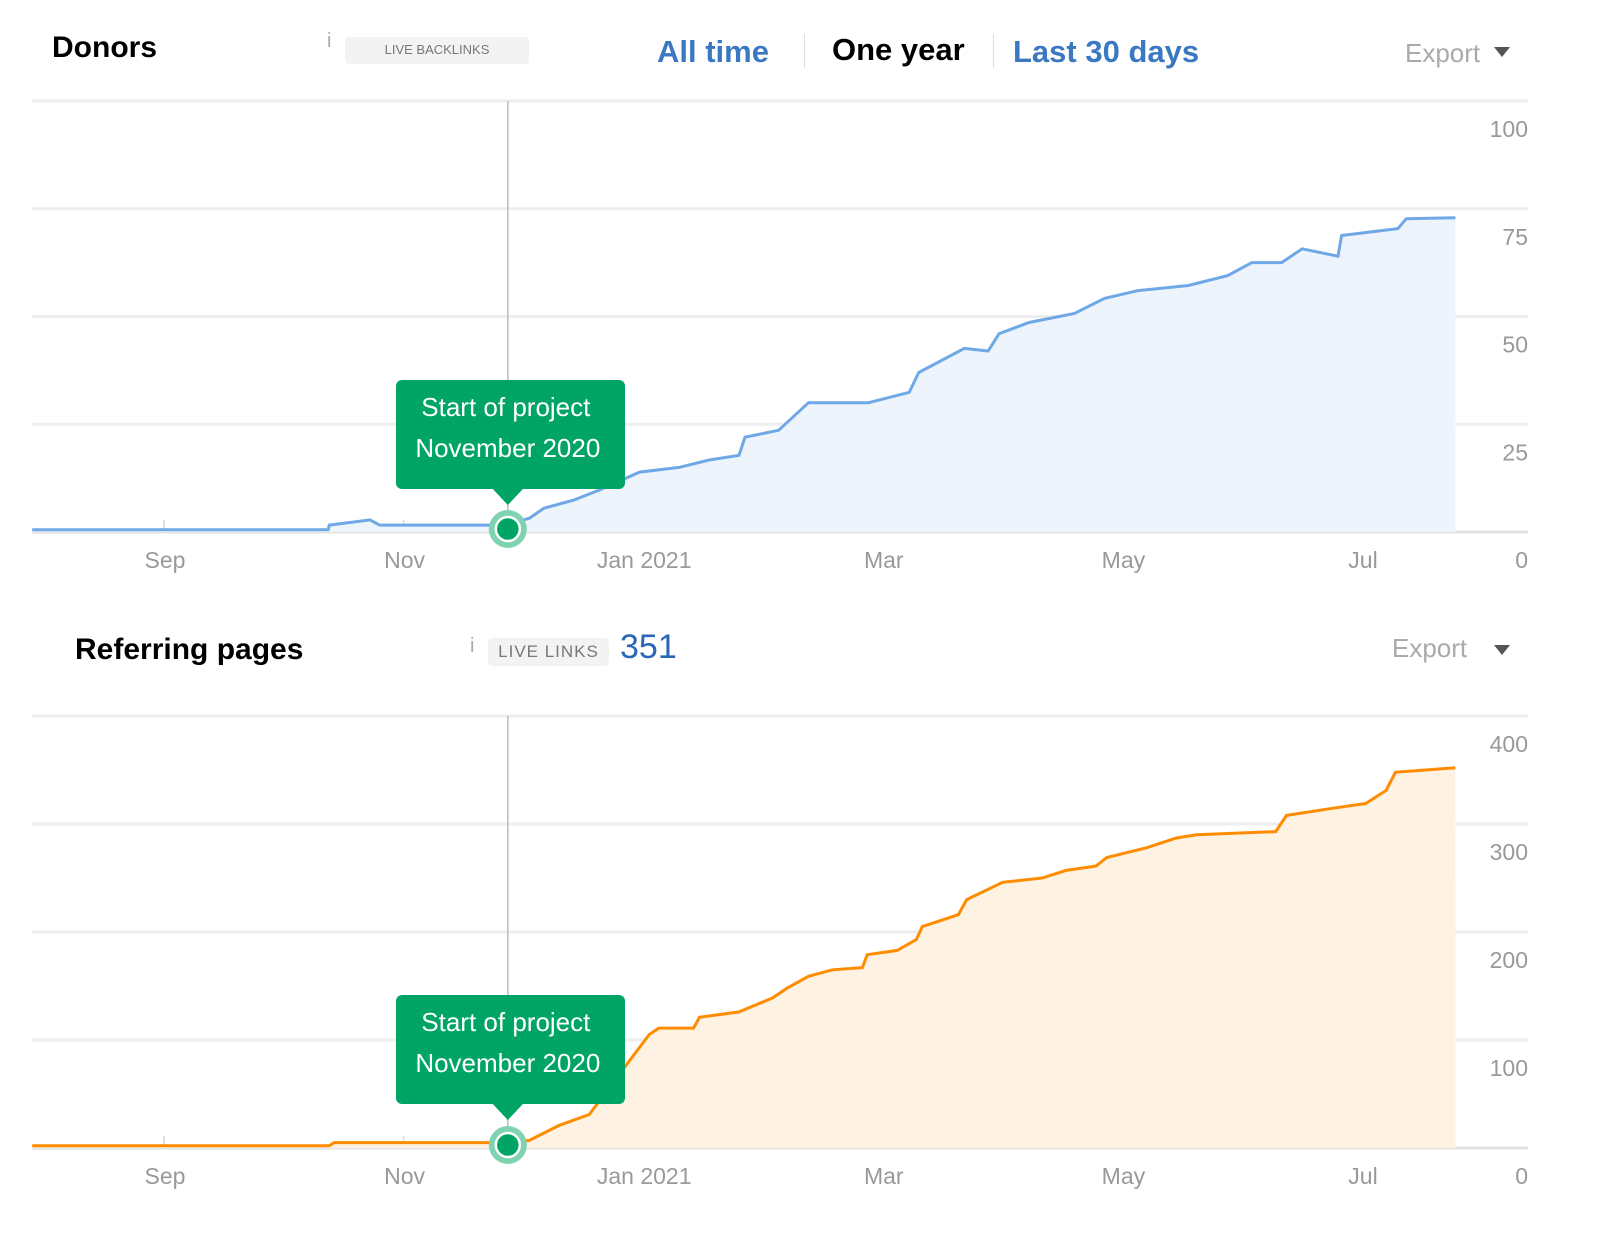  Describe the element at coordinates (104, 47) in the screenshot. I see `donors-title: Donors` at that location.